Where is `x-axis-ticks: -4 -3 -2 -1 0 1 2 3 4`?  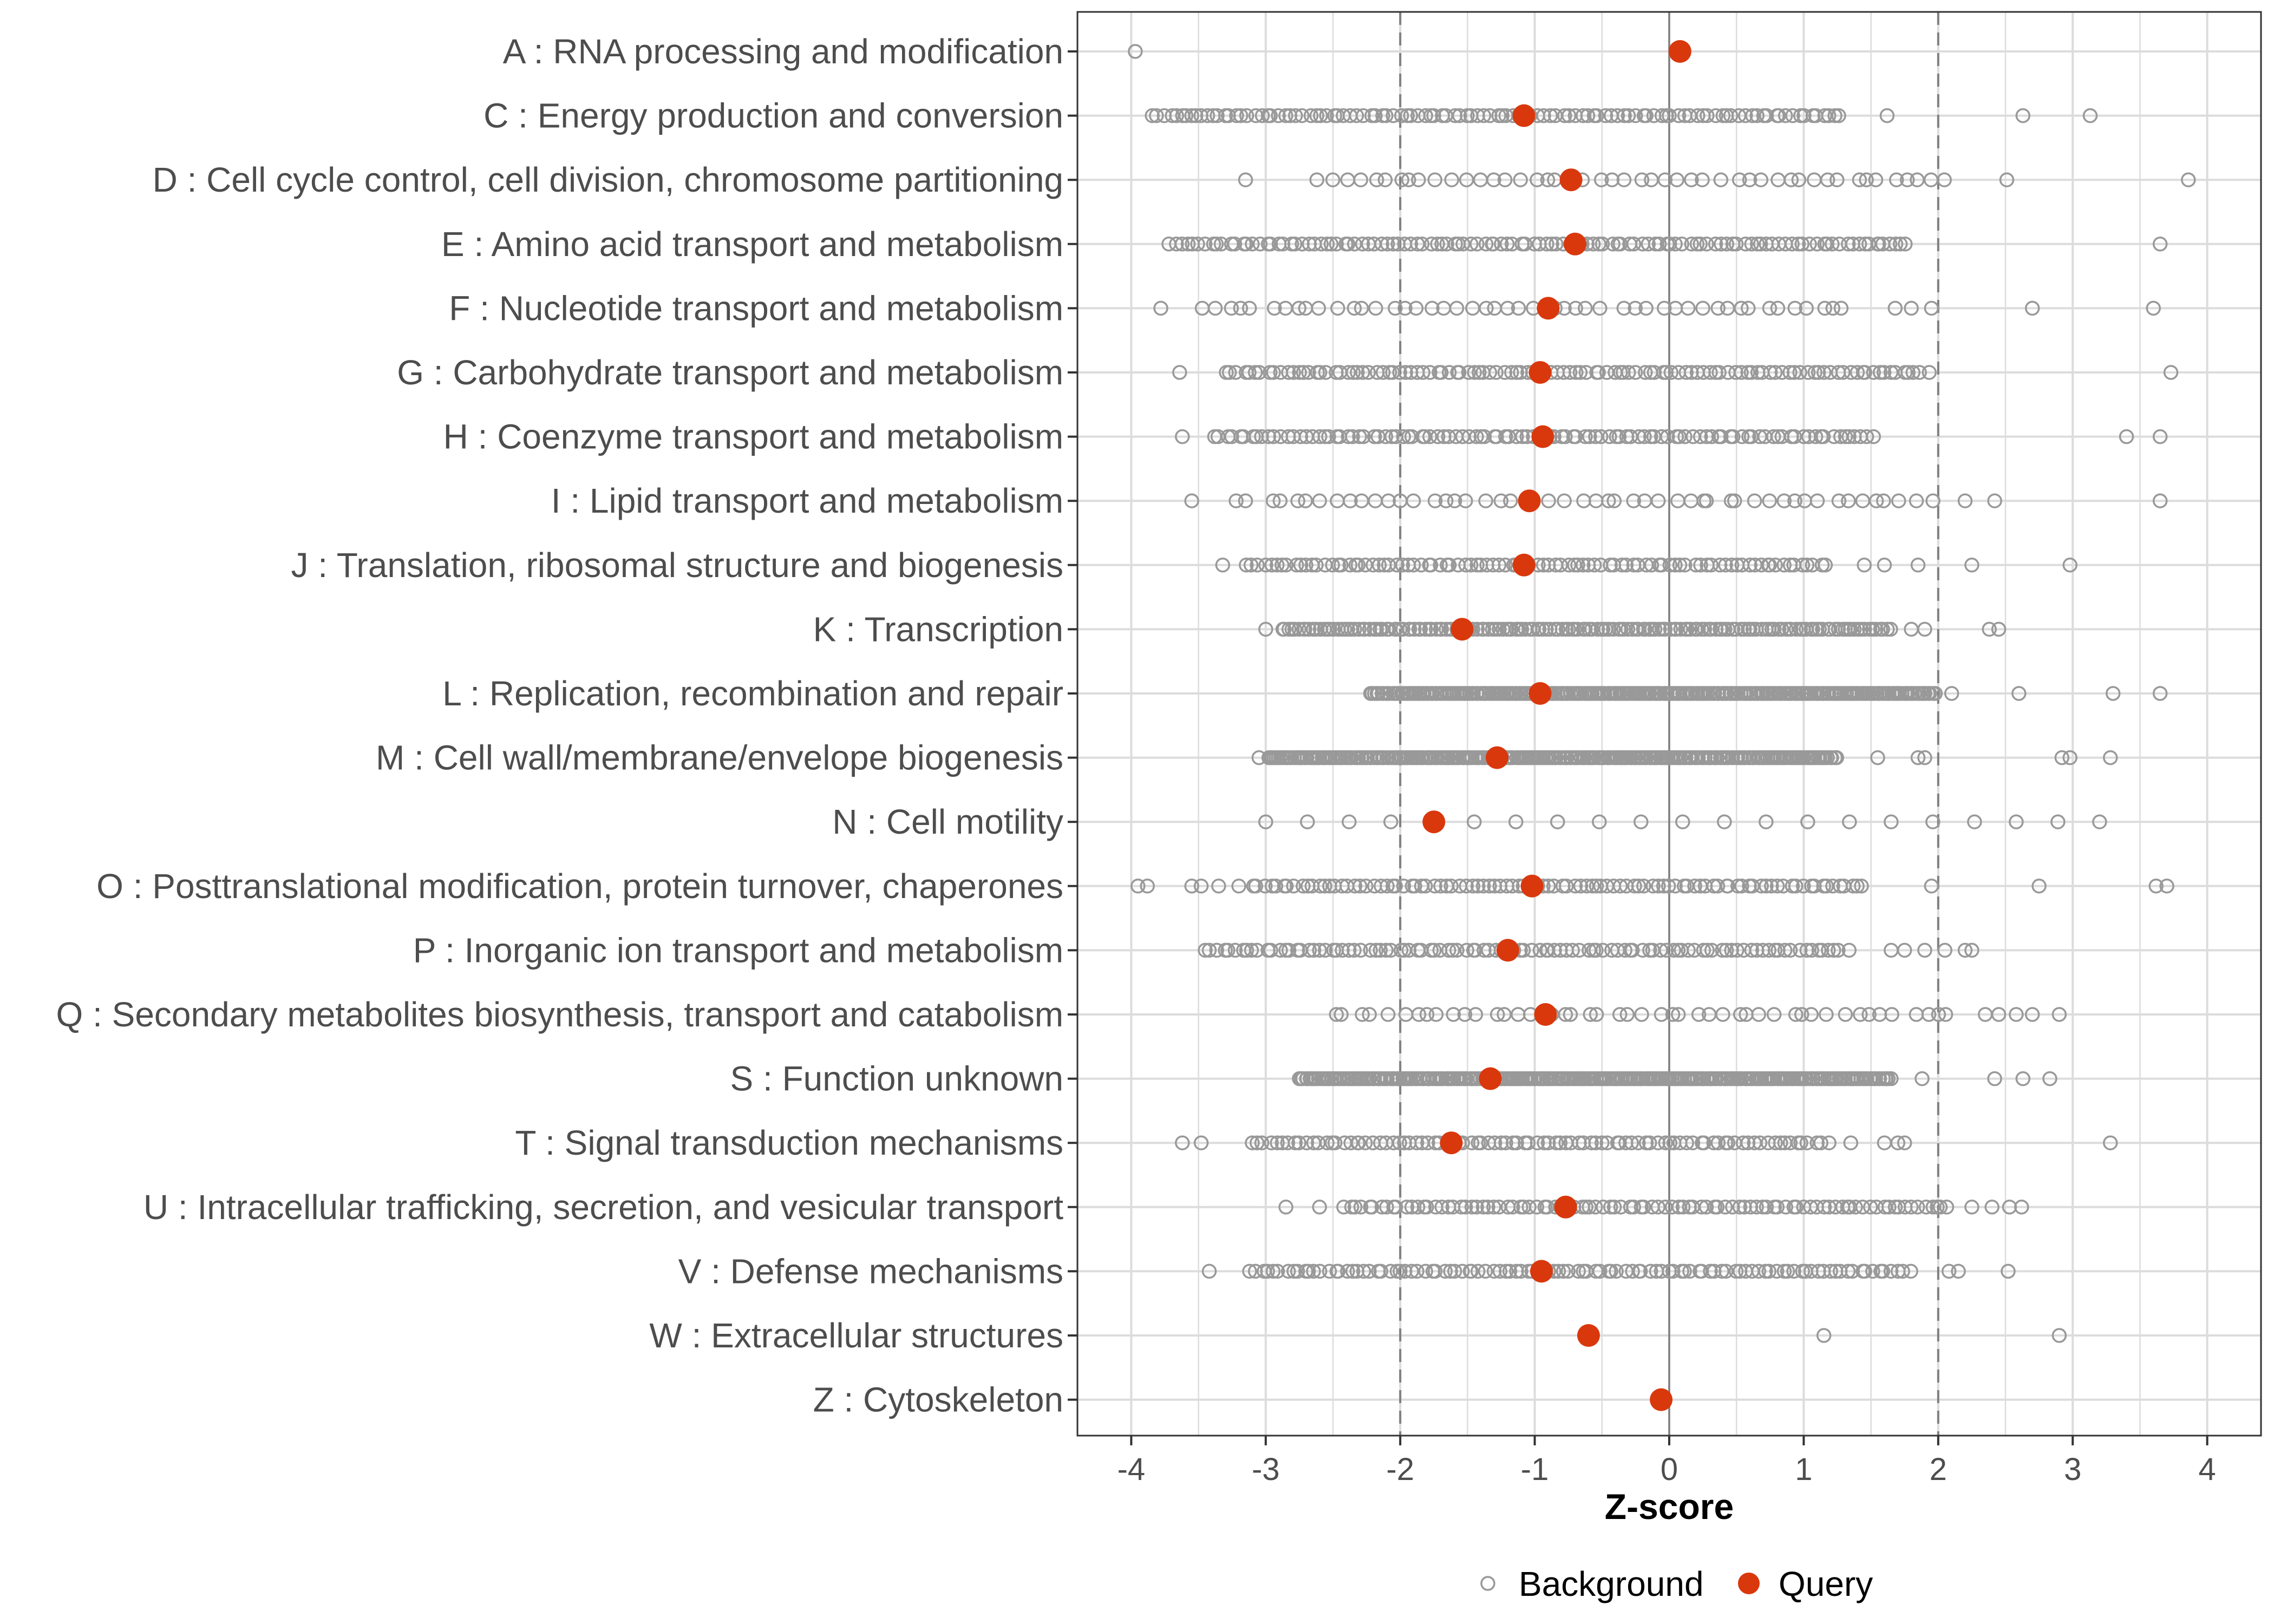
x-axis-ticks: -4 -3 -2 -1 0 1 2 3 4 is located at coordinates (1667, 1461).